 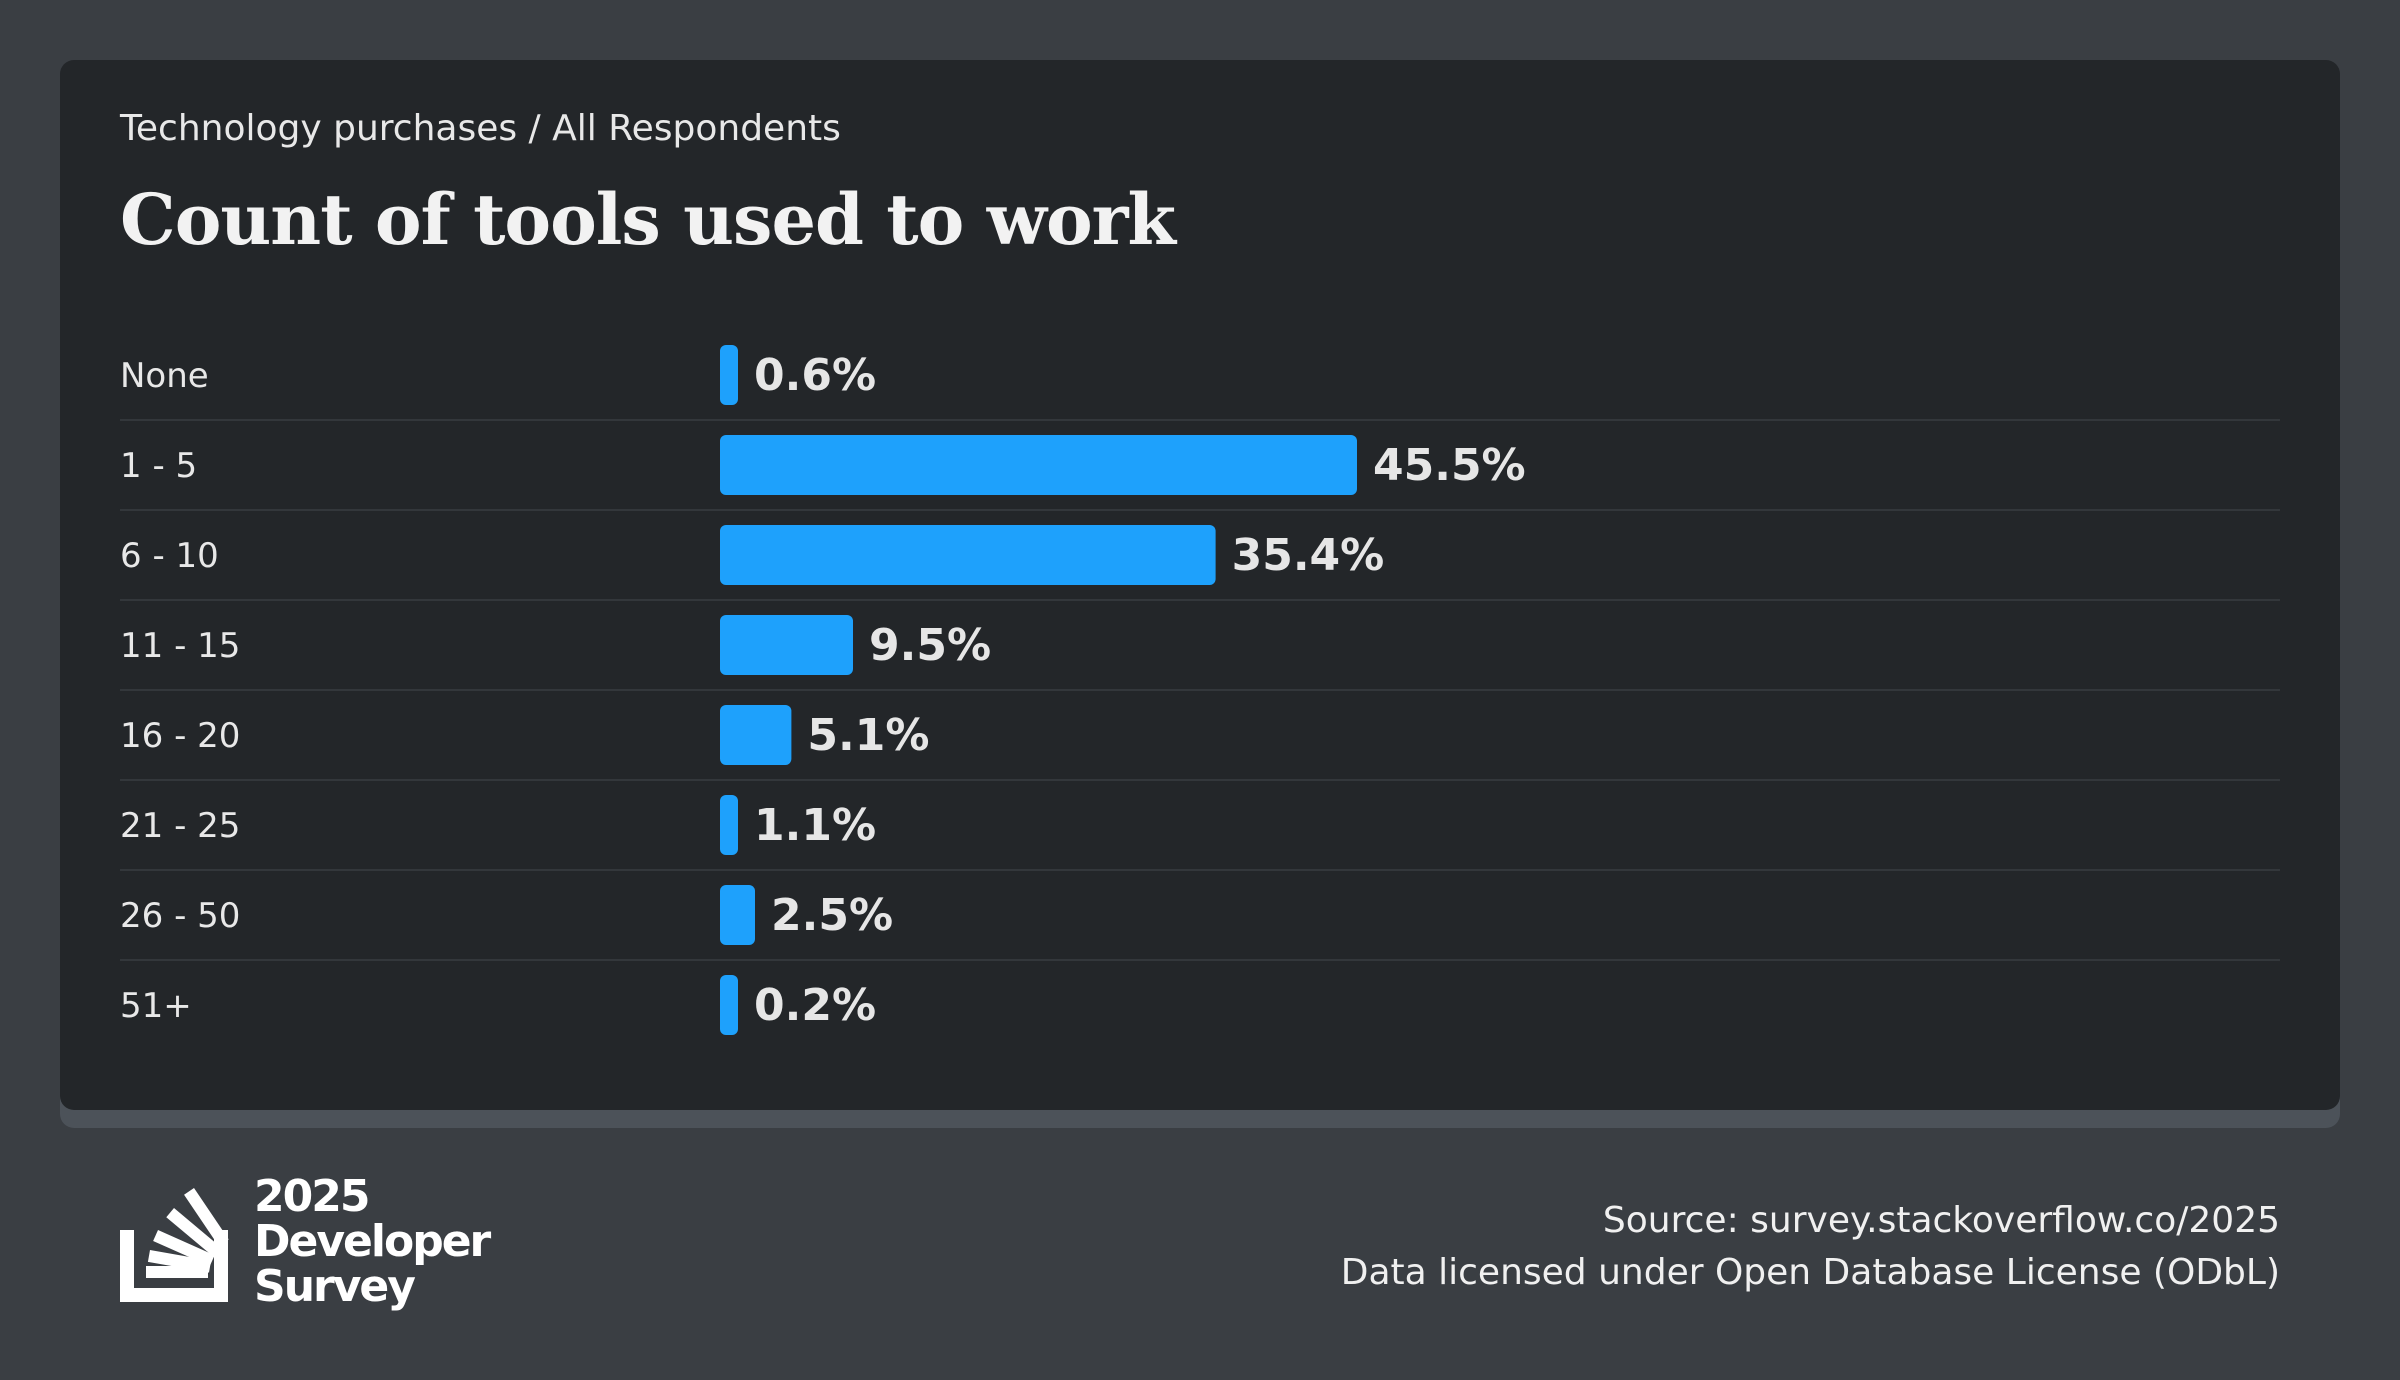 What do you see at coordinates (169, 556) in the screenshot?
I see `category-label: 6 - 10` at bounding box center [169, 556].